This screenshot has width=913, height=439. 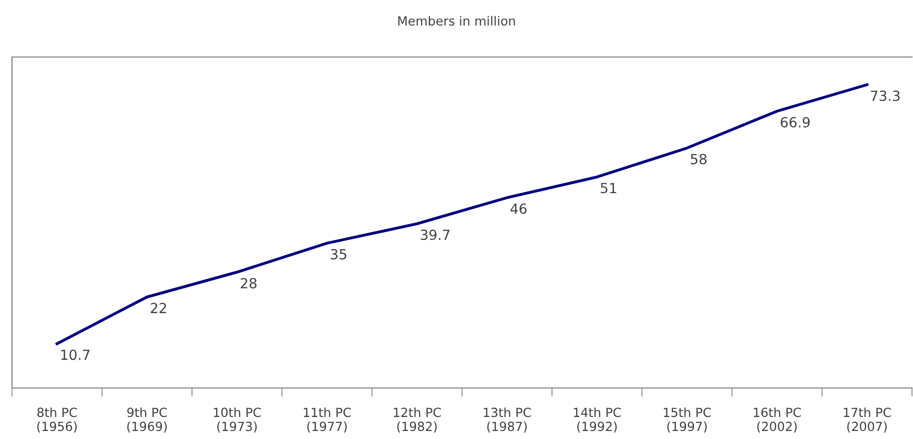 What do you see at coordinates (417, 420) in the screenshot?
I see `x-tick-label: 12th PC (1982)` at bounding box center [417, 420].